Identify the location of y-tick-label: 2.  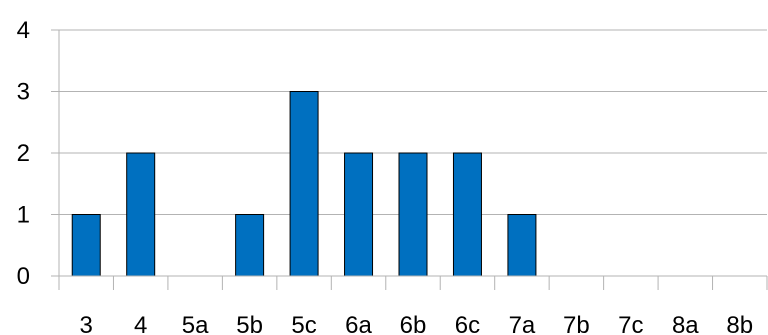
(23, 153).